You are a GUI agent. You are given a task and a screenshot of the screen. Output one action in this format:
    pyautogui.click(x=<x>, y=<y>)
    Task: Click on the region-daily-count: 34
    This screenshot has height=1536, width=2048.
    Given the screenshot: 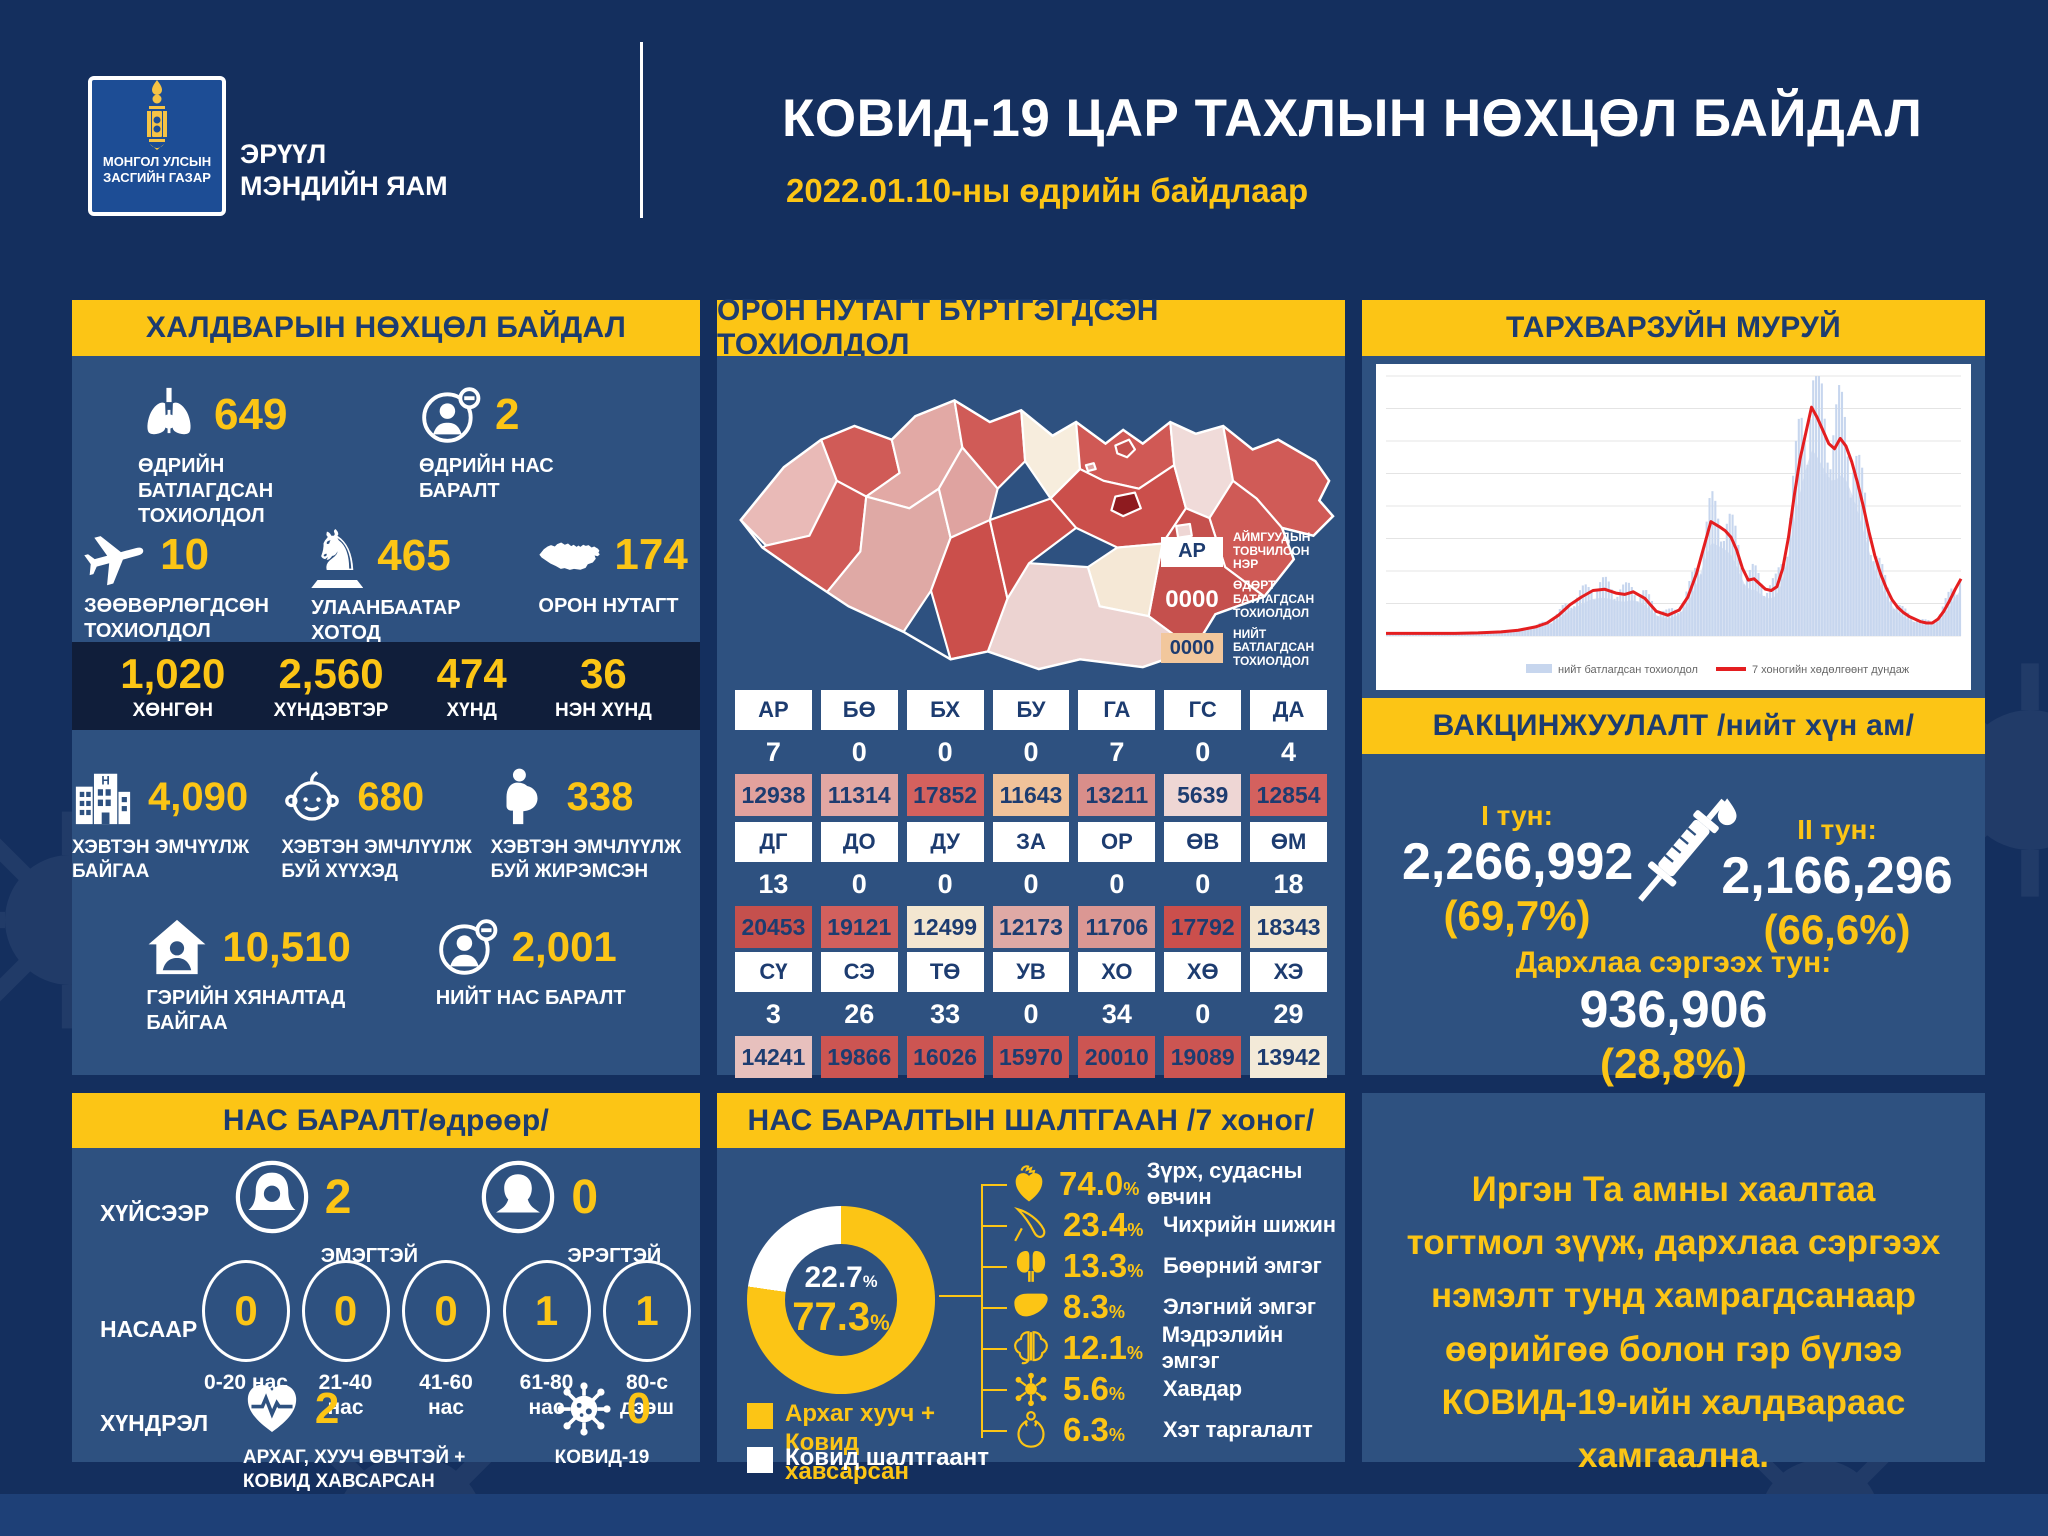 What is the action you would take?
    pyautogui.click(x=1116, y=1013)
    